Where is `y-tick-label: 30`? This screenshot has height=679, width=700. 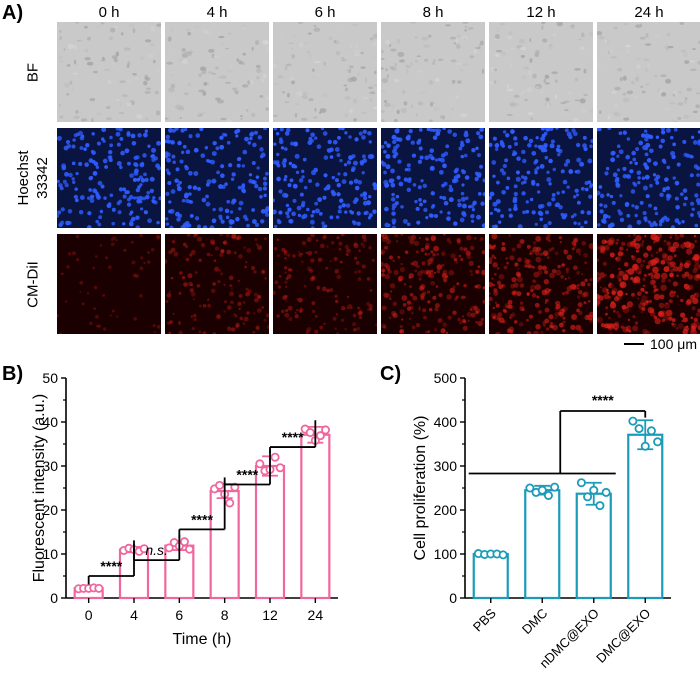 y-tick-label: 30 is located at coordinates (50, 466).